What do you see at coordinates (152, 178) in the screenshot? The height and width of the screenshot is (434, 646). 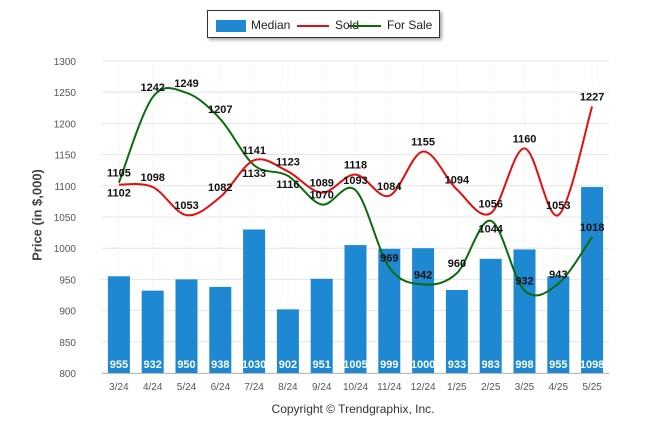 I see `sold-point-label: 1098` at bounding box center [152, 178].